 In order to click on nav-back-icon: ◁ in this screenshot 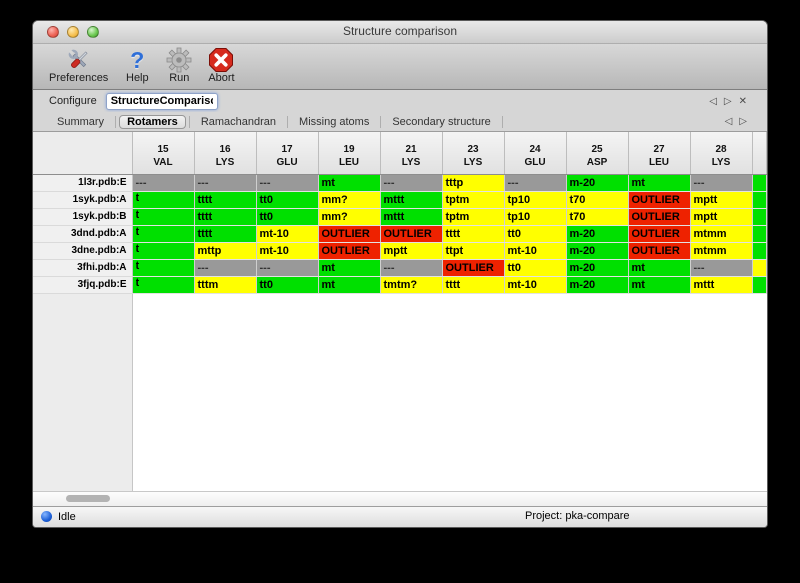, I will do `click(713, 101)`.